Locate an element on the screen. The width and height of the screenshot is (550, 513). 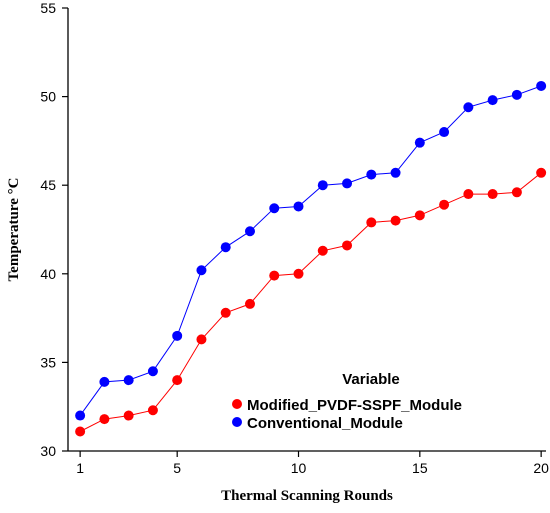
y-axis-title: Temperature °C is located at coordinates (14, 230).